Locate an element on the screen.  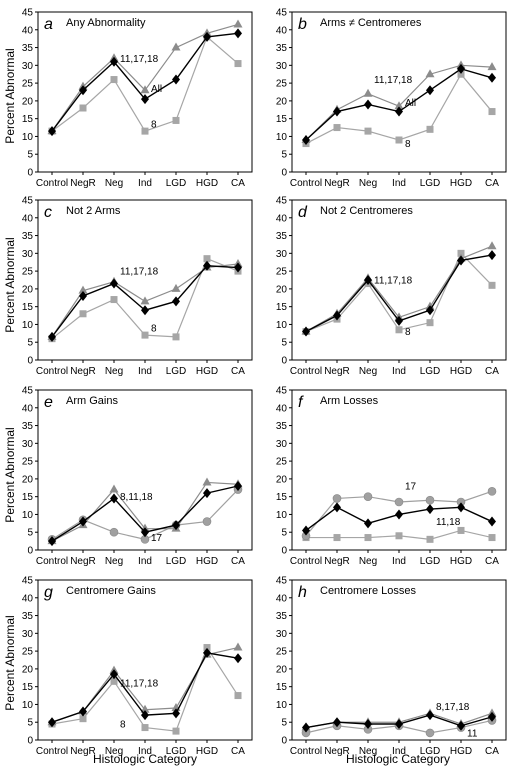
y-tick-label: 45 is located at coordinates (282, 13).